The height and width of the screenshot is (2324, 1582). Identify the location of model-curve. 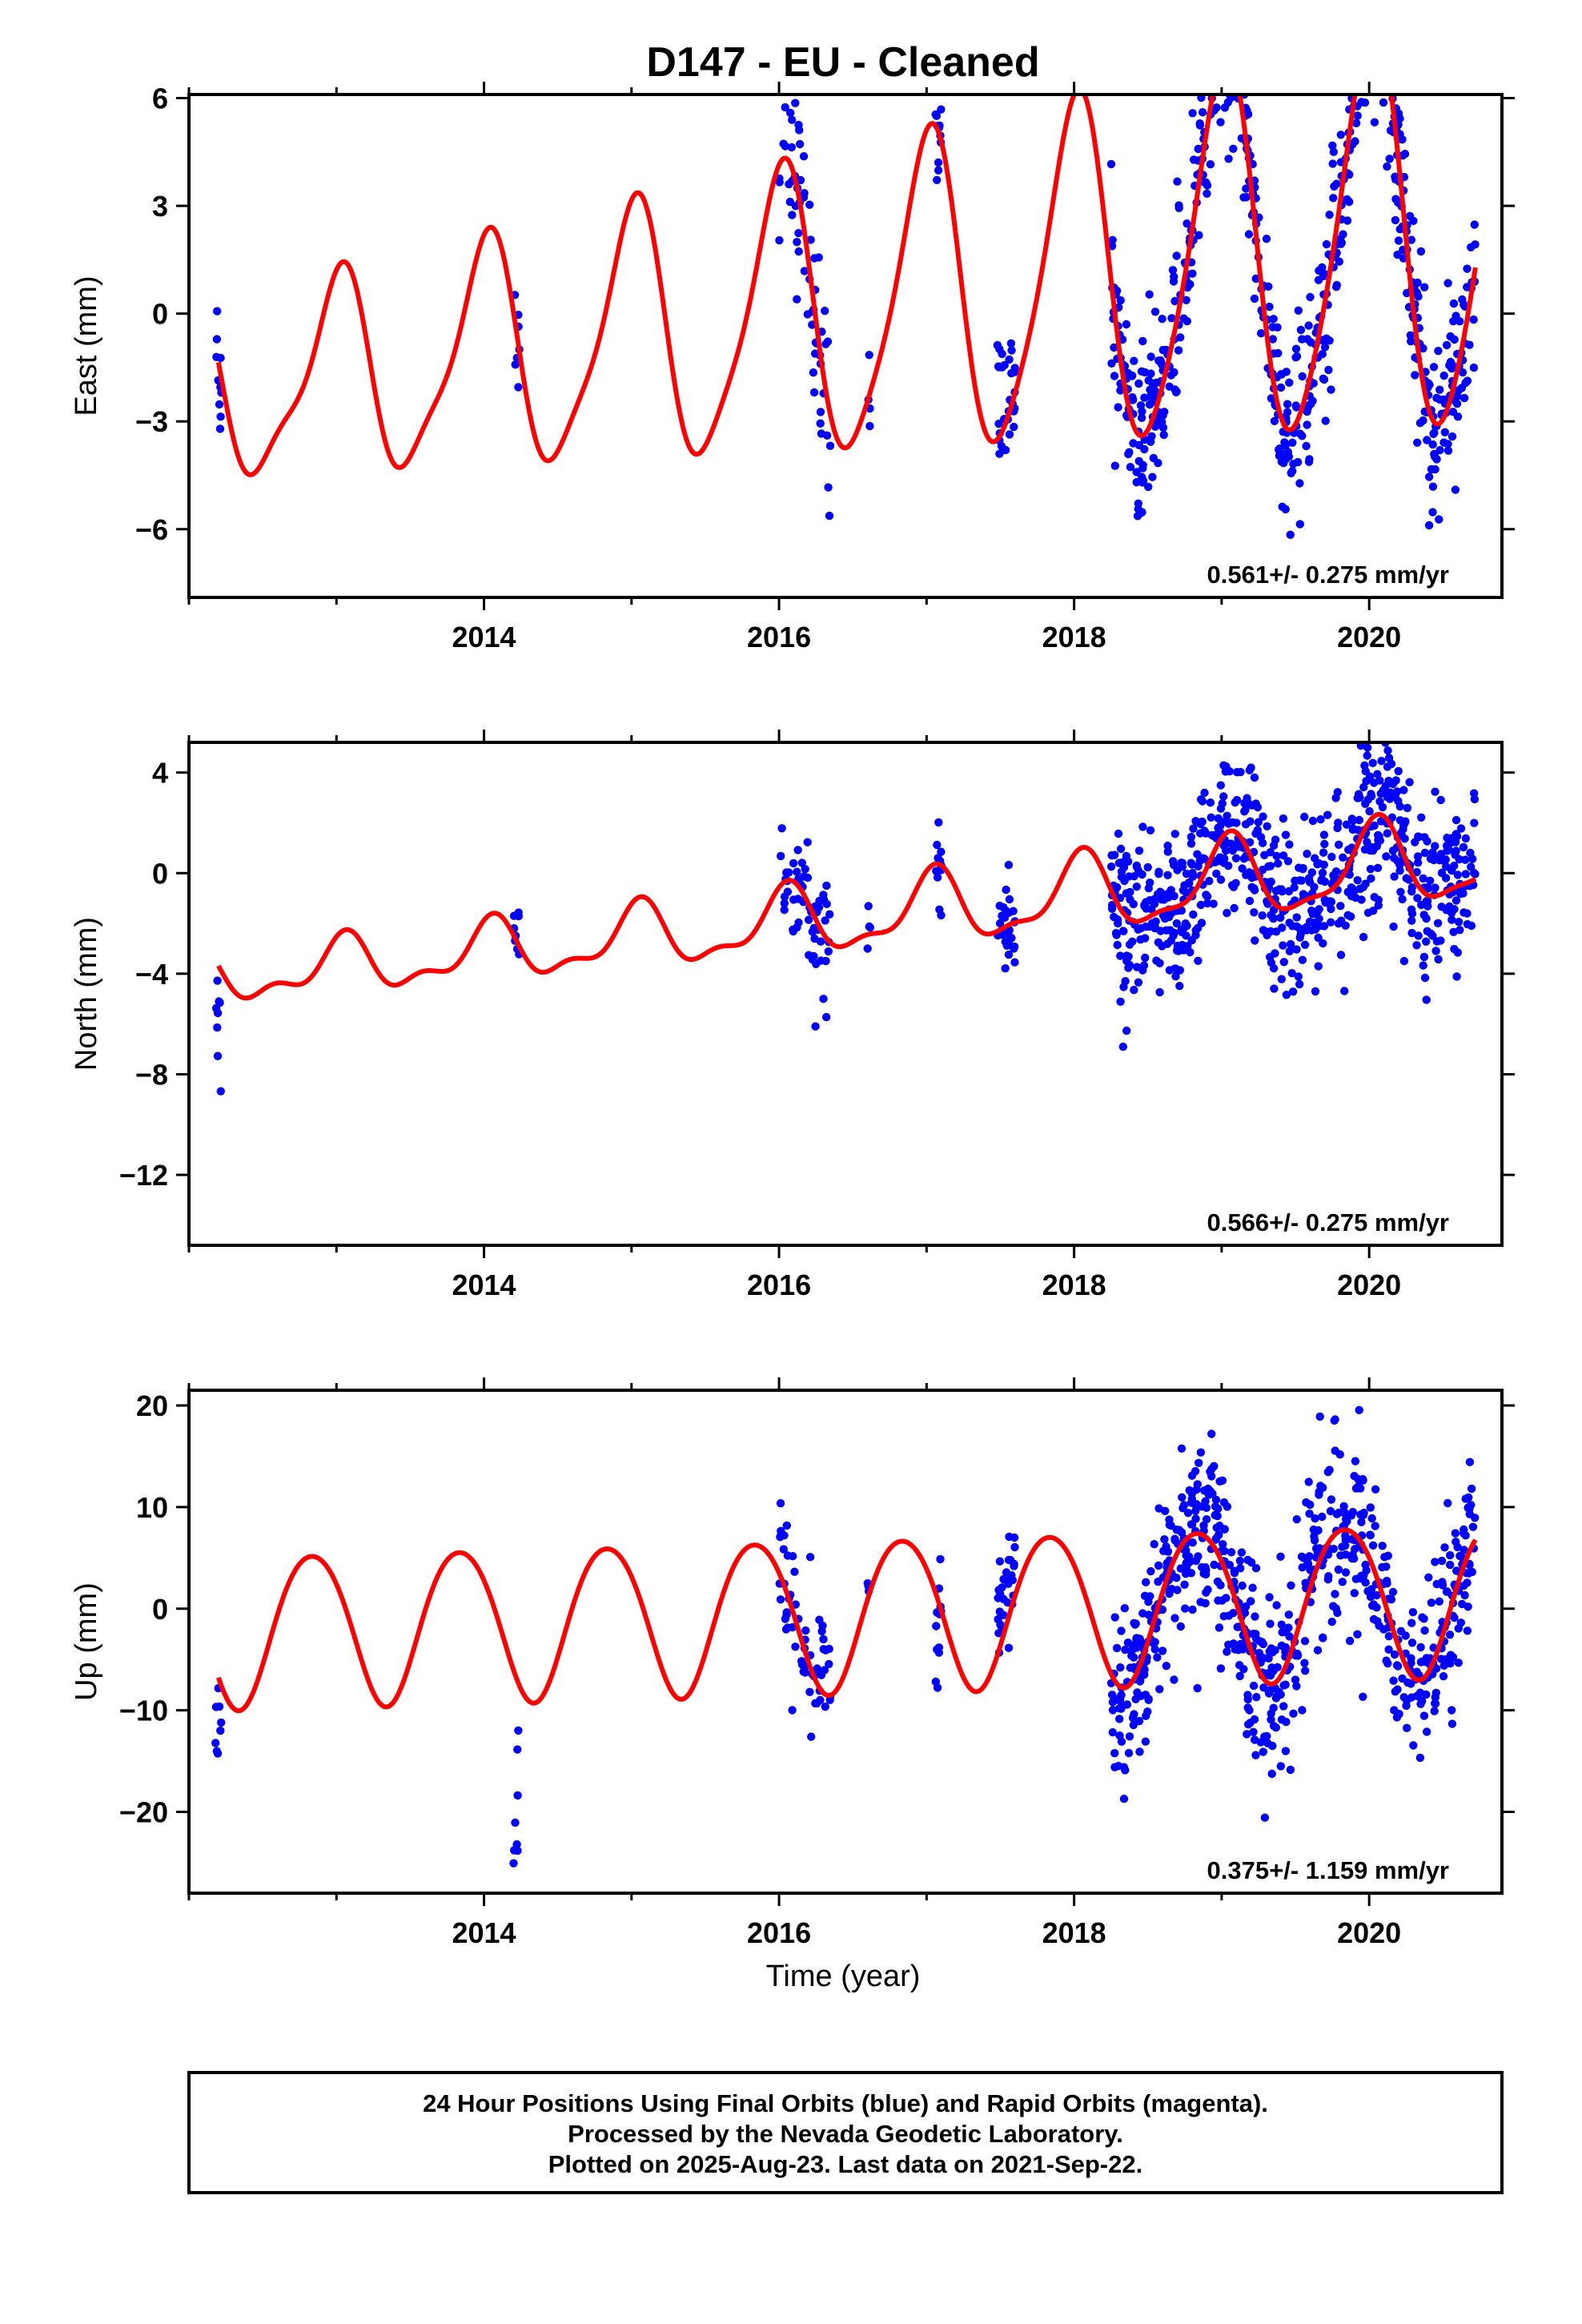
(847, 1620).